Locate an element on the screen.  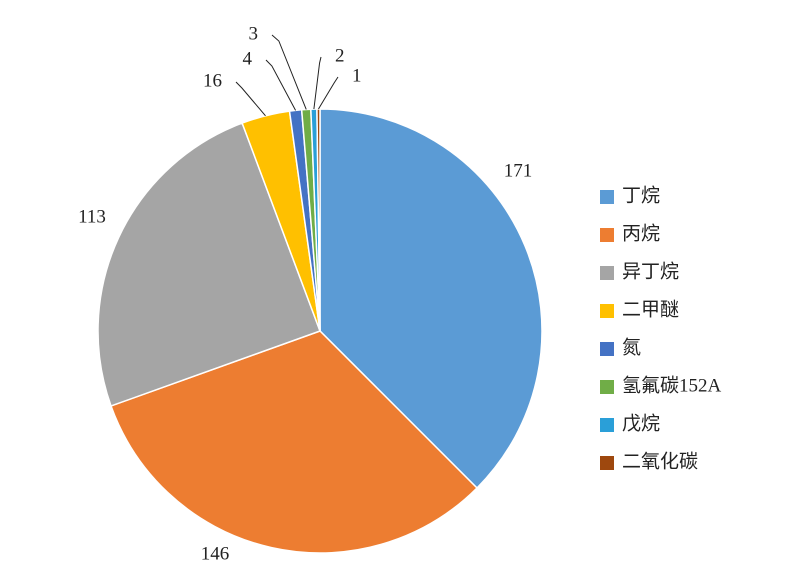
legend-label: 异丁烷 is located at coordinates (650, 271).